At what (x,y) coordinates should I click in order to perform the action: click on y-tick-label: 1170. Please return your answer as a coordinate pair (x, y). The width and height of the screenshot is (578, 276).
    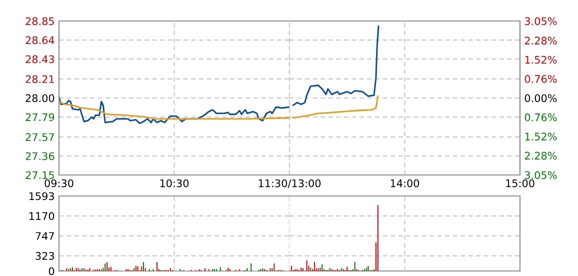
    Looking at the image, I should click on (41, 216).